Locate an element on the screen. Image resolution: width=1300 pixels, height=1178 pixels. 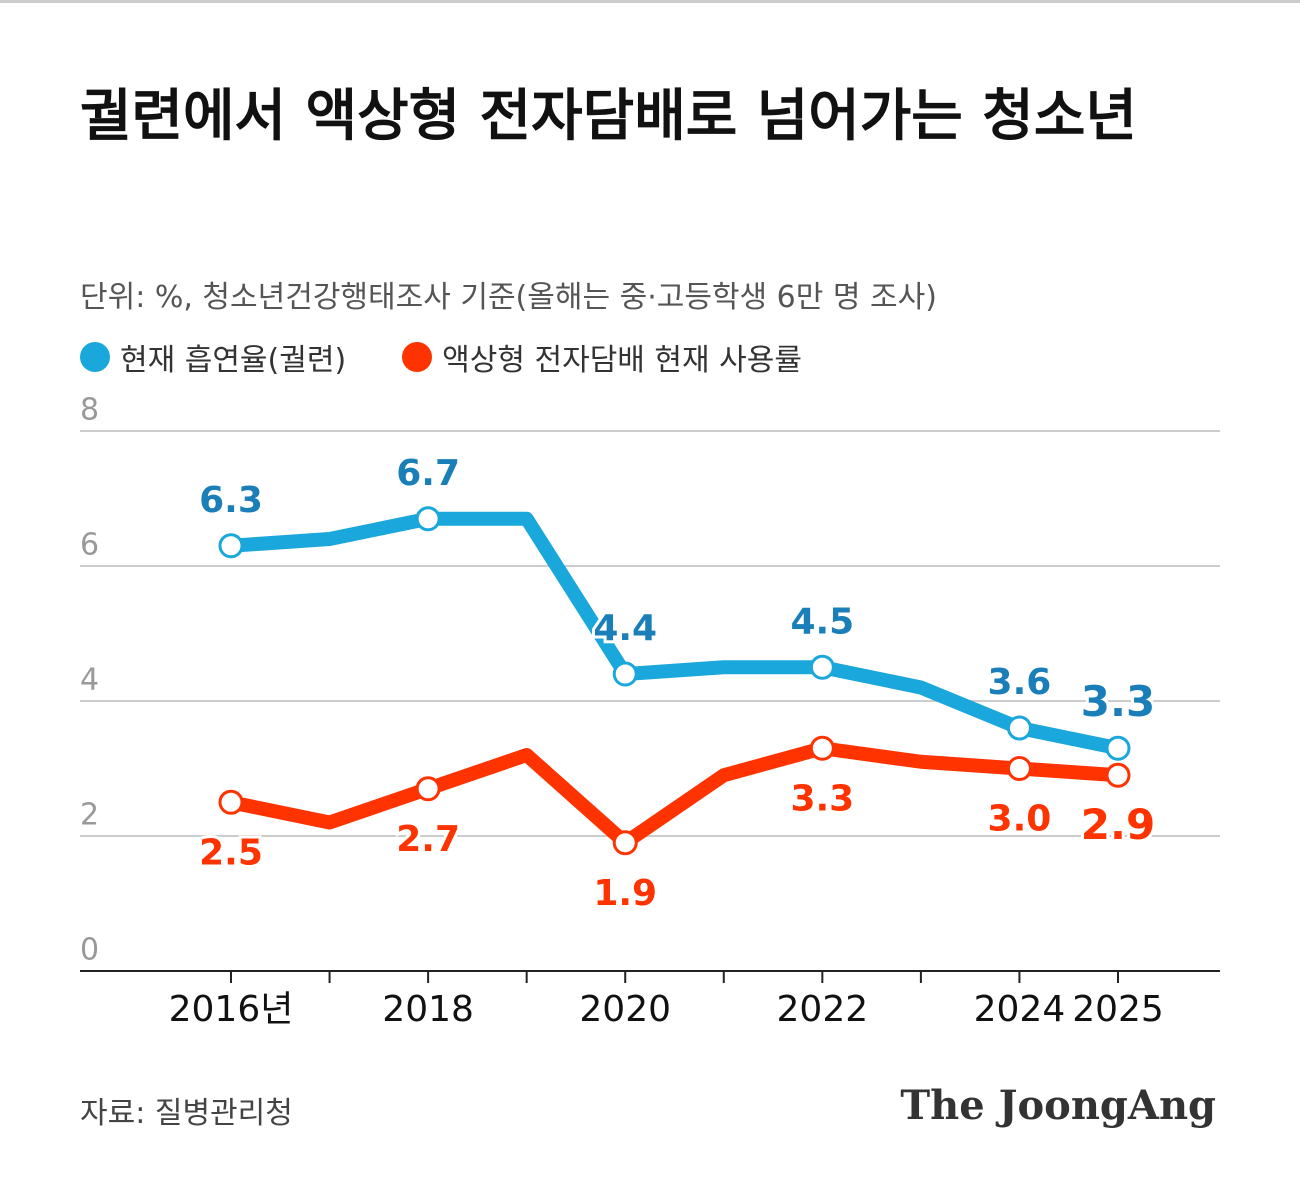
value-label: 6.7 is located at coordinates (428, 473).